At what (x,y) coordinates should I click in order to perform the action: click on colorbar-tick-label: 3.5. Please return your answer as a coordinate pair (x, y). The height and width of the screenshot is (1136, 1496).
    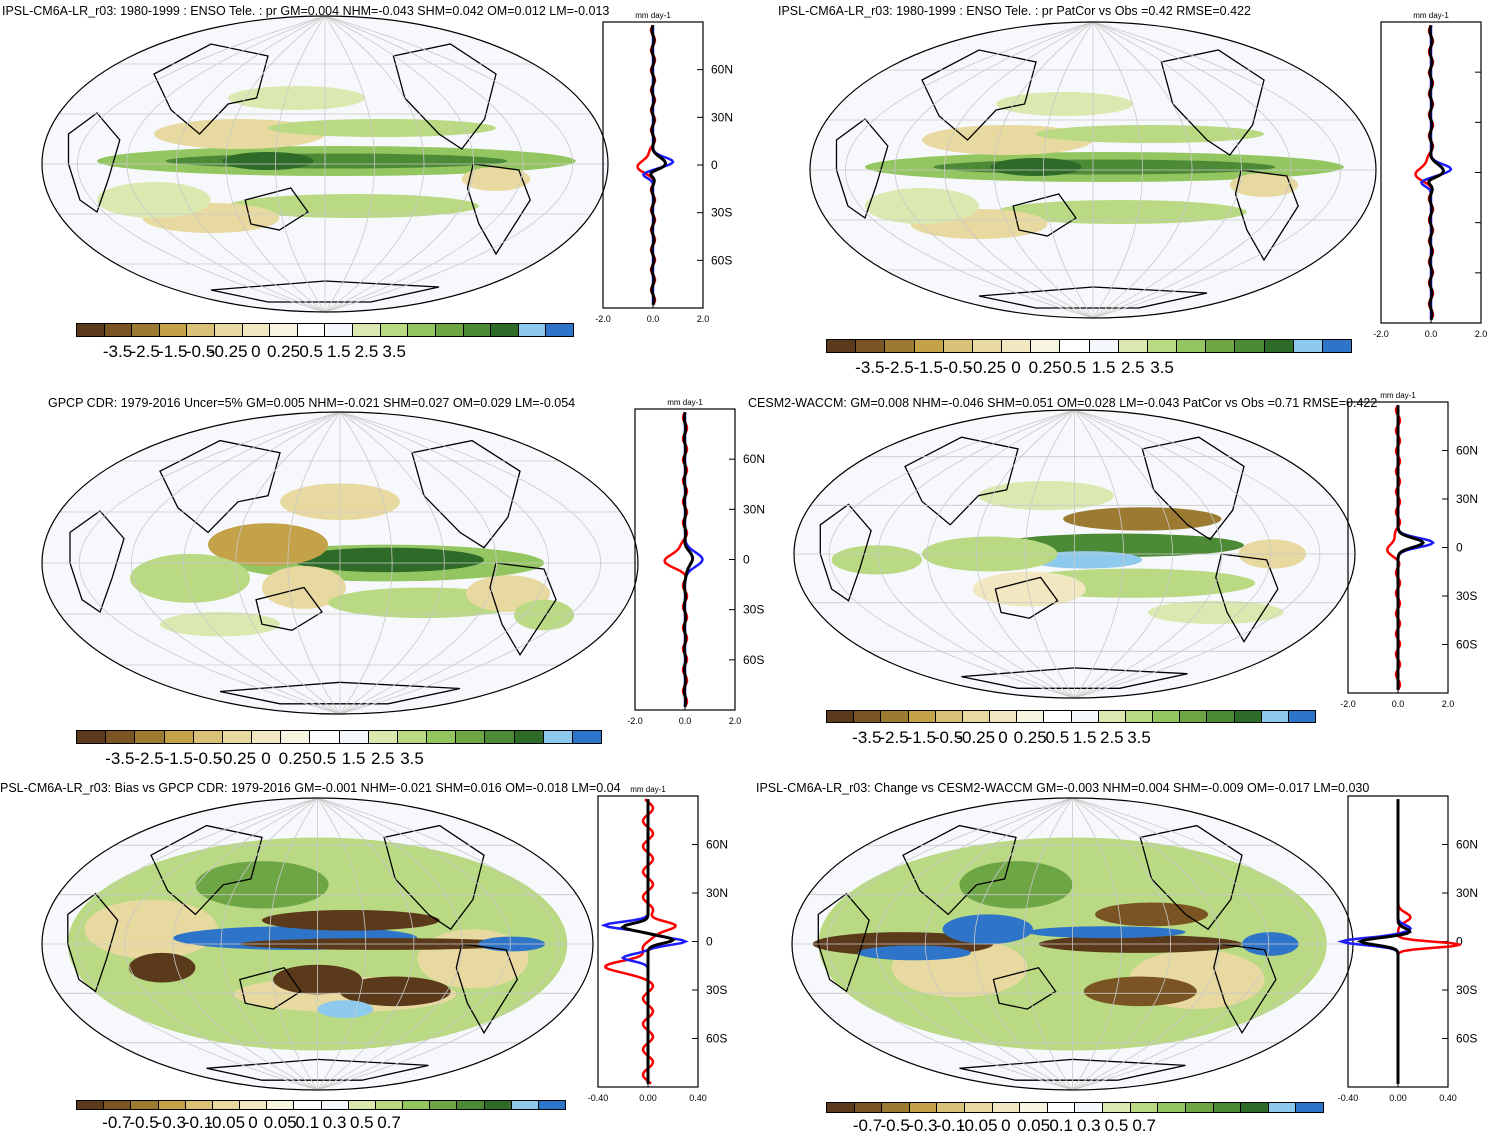
    Looking at the image, I should click on (412, 758).